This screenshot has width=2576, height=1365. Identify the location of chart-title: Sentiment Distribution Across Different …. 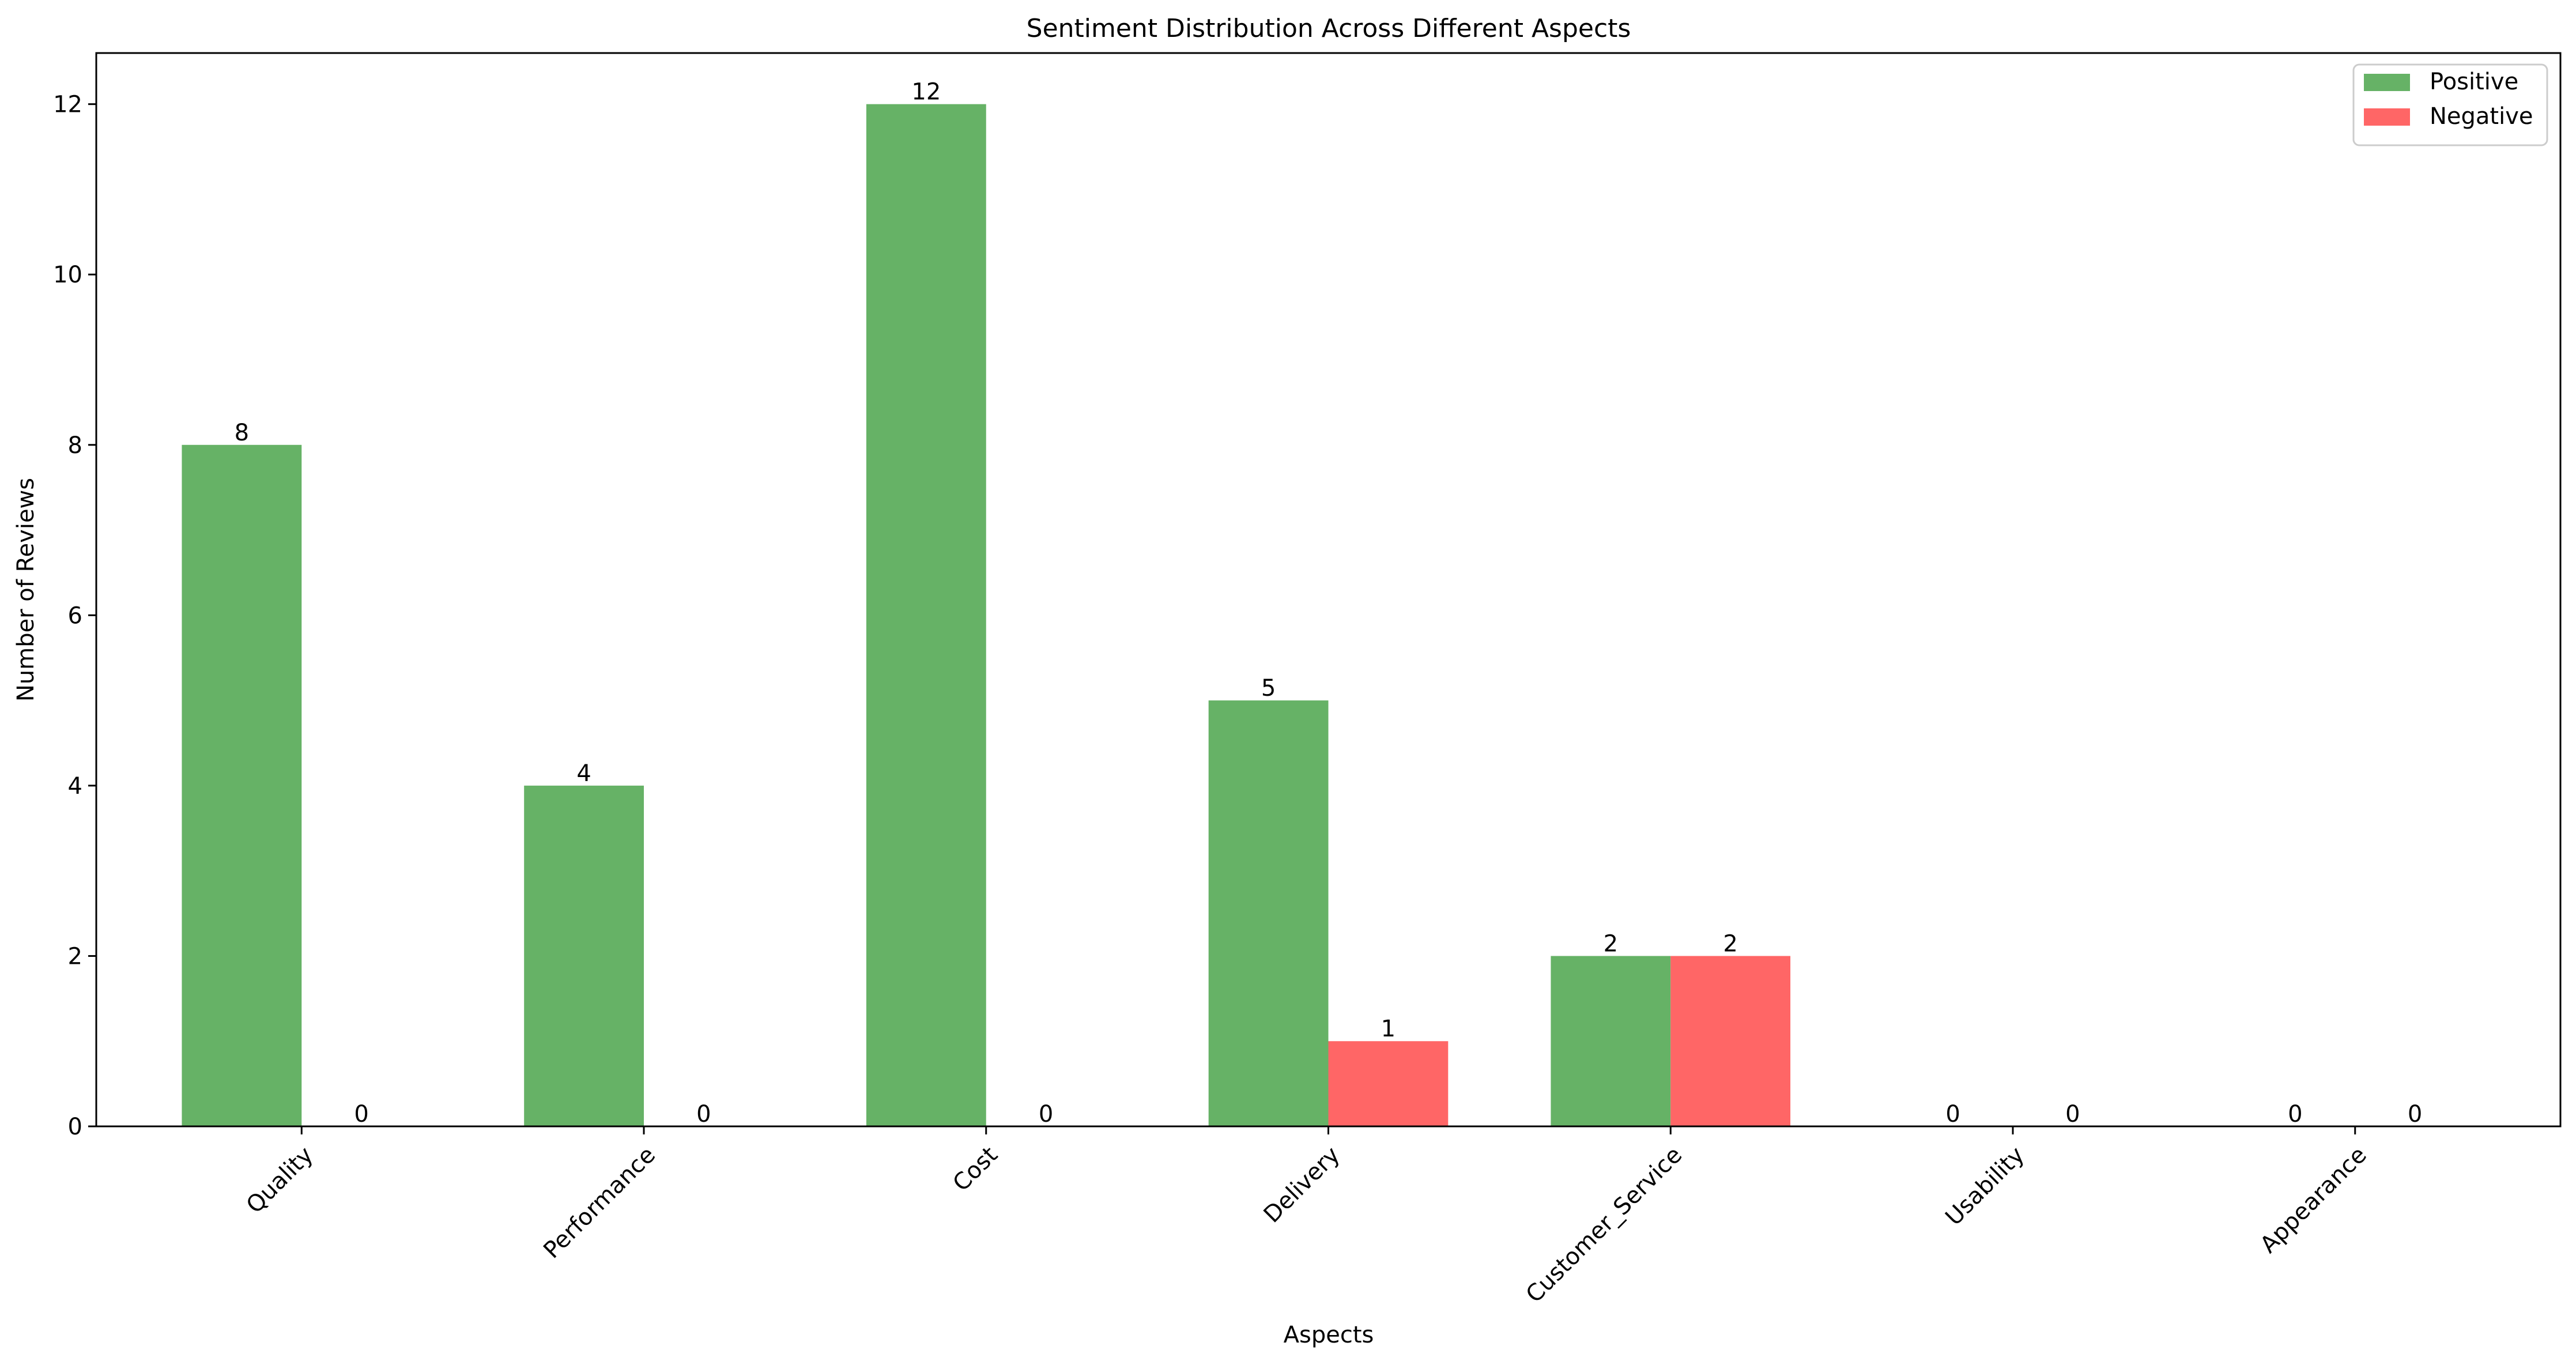
(1329, 29).